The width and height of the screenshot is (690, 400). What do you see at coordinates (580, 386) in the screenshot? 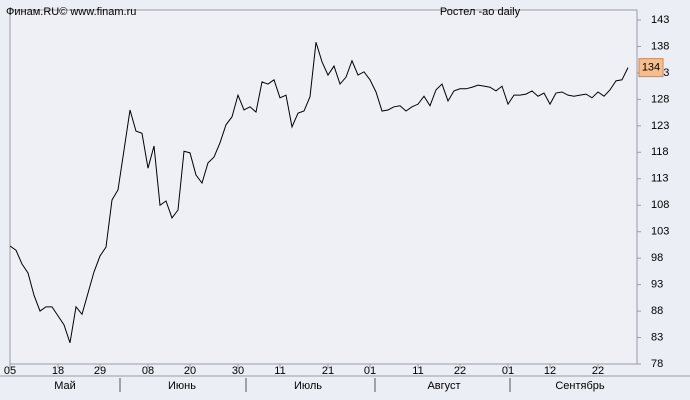
I see `month-label: Сентябрь` at bounding box center [580, 386].